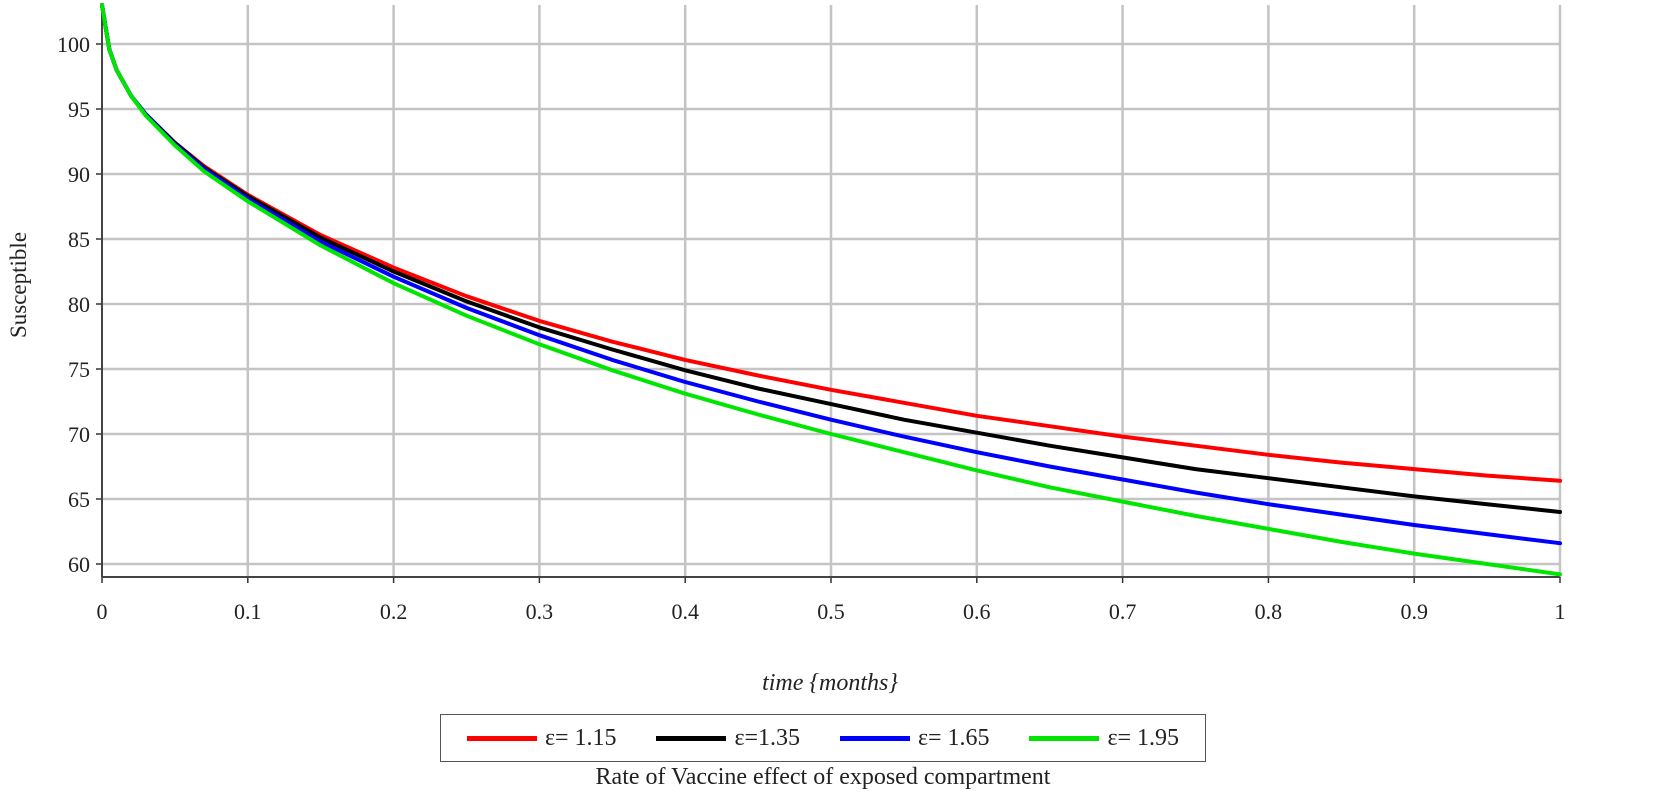  Describe the element at coordinates (1414, 611) in the screenshot. I see `x-tick-label: 0.9` at that location.